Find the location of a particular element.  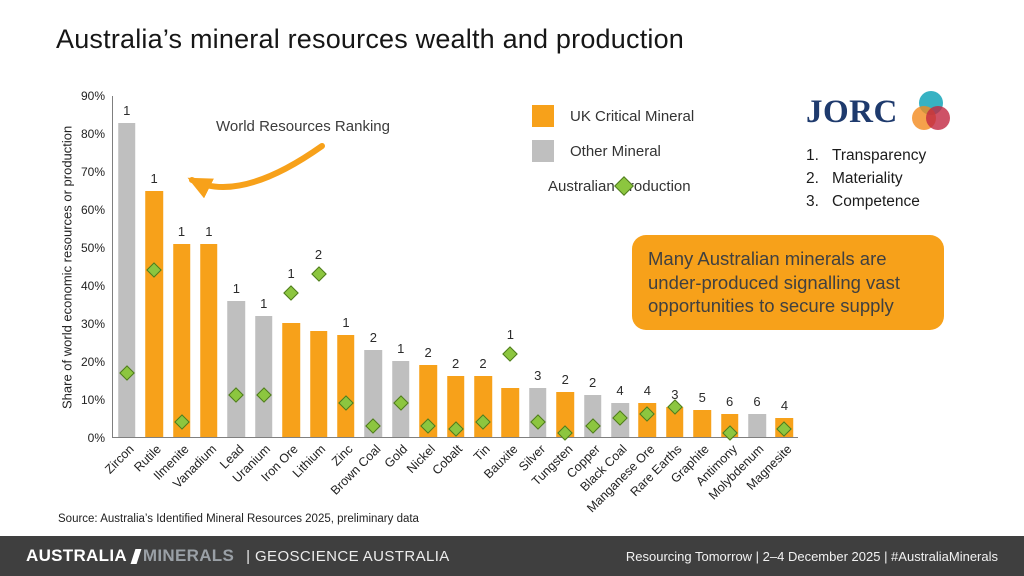

legend-label: UK Critical Mineral is located at coordinates (632, 116).